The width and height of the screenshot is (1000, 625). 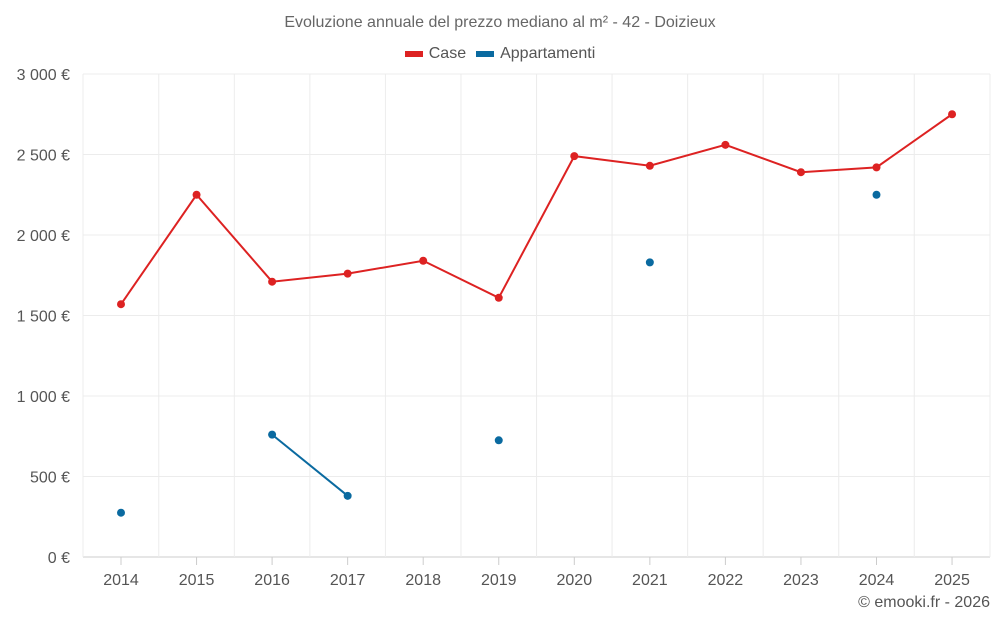 What do you see at coordinates (447, 53) in the screenshot?
I see `legend-label-case: Case` at bounding box center [447, 53].